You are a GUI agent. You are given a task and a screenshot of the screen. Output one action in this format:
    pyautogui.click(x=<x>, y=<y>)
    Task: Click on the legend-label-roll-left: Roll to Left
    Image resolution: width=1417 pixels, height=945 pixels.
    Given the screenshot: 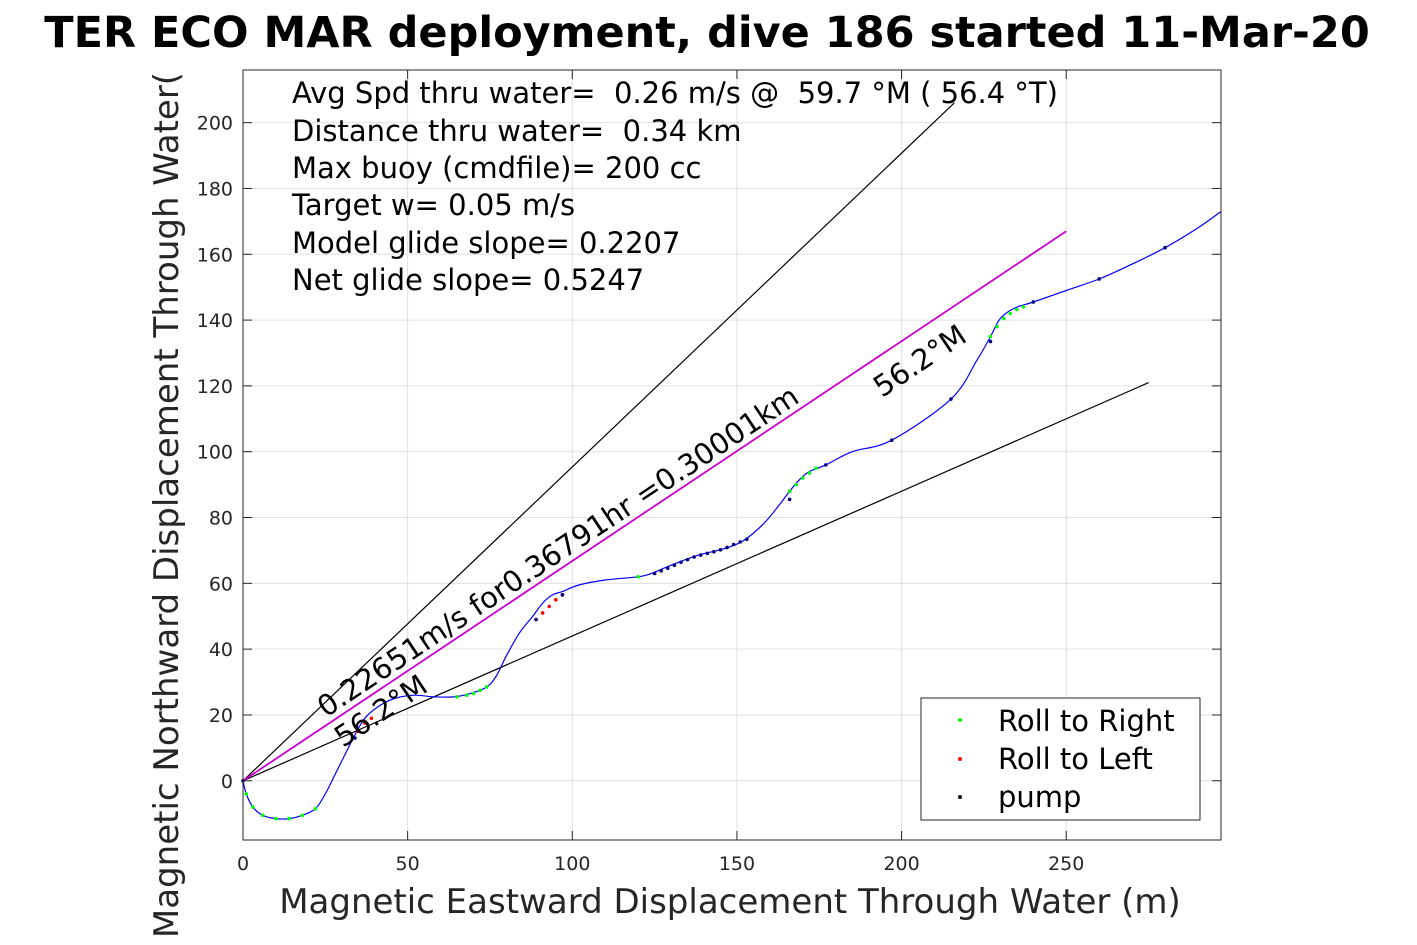 What is the action you would take?
    pyautogui.click(x=1075, y=759)
    